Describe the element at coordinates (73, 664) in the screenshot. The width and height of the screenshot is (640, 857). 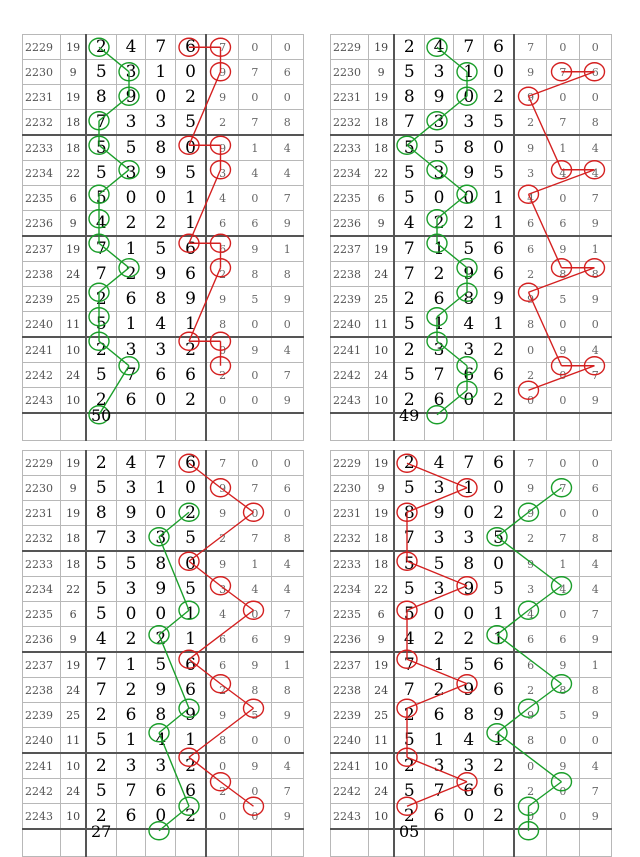
I see `sum-cell: 19` at that location.